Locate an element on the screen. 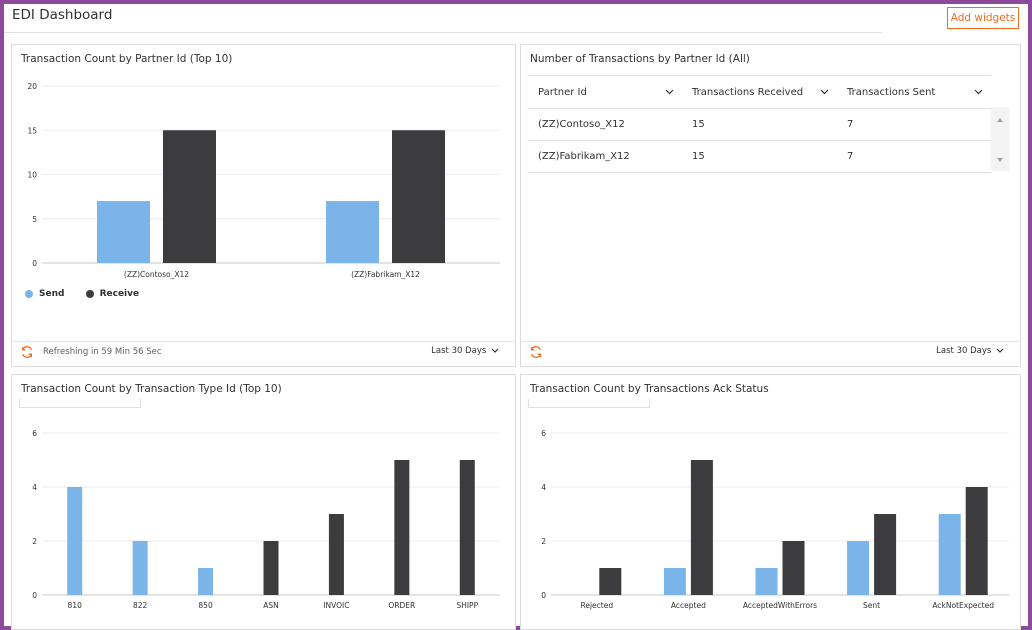 Image resolution: width=1032 pixels, height=630 pixels. table-row: (ZZ)Fabrikam_X12 15 7 is located at coordinates (759, 156).